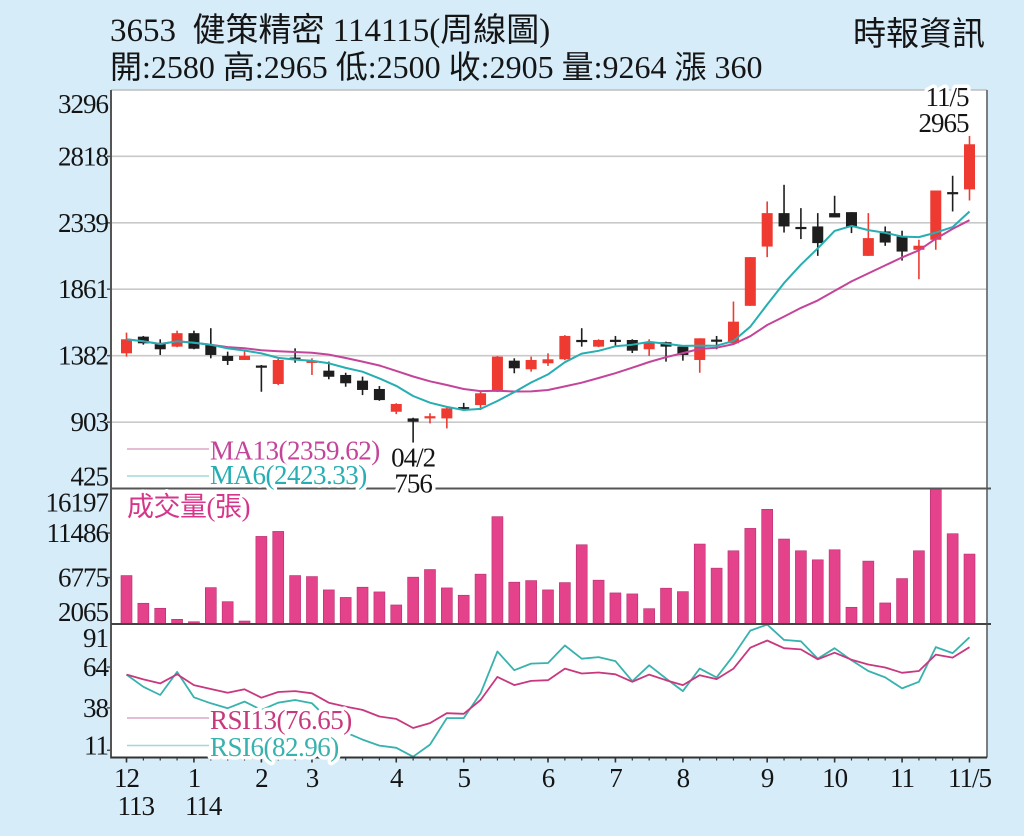 This screenshot has height=836, width=1024. I want to click on month-label: 10, so click(835, 778).